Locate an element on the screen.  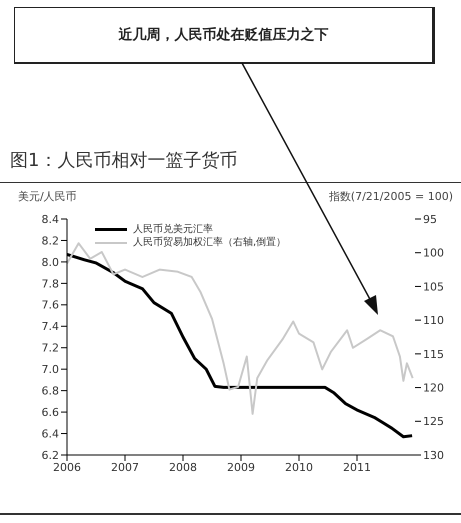
x-tick-label: 2010 is located at coordinates (299, 467).